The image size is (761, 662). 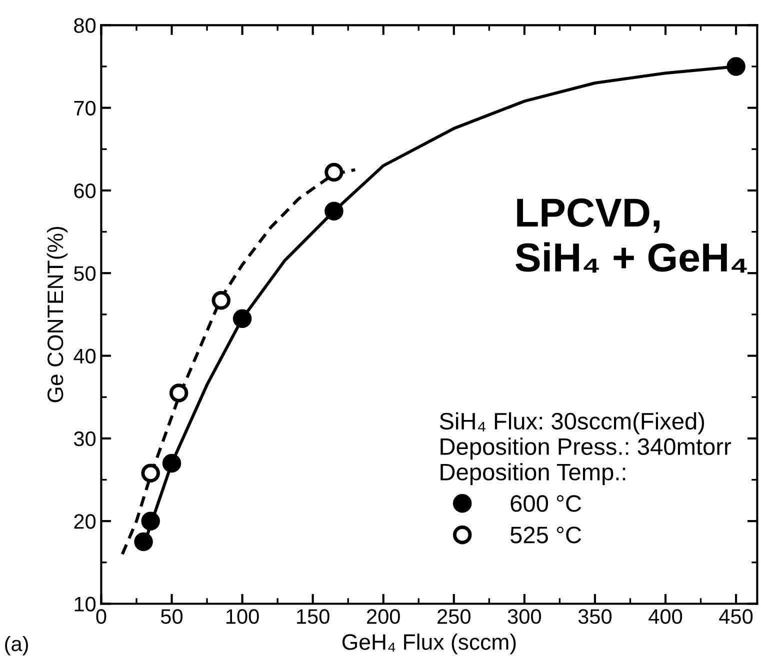 What do you see at coordinates (242, 616) in the screenshot?
I see `x-tick-label: 100` at bounding box center [242, 616].